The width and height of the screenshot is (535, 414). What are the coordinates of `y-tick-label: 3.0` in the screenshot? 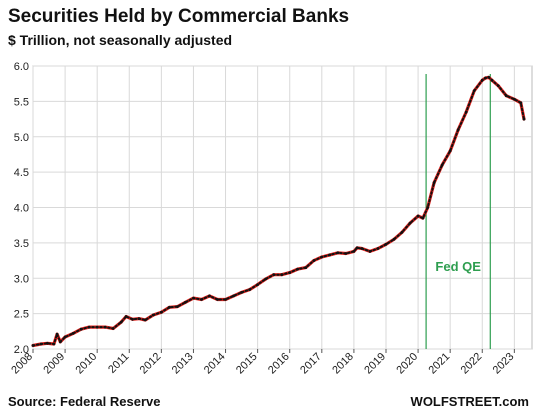 It's located at (21, 279).